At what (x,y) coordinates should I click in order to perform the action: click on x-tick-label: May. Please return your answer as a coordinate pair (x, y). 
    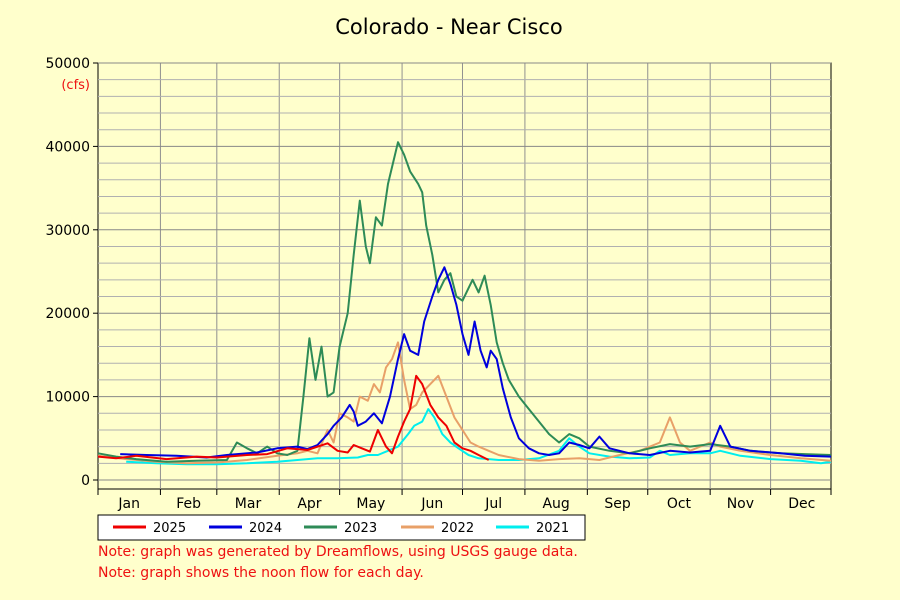
    Looking at the image, I should click on (370, 504).